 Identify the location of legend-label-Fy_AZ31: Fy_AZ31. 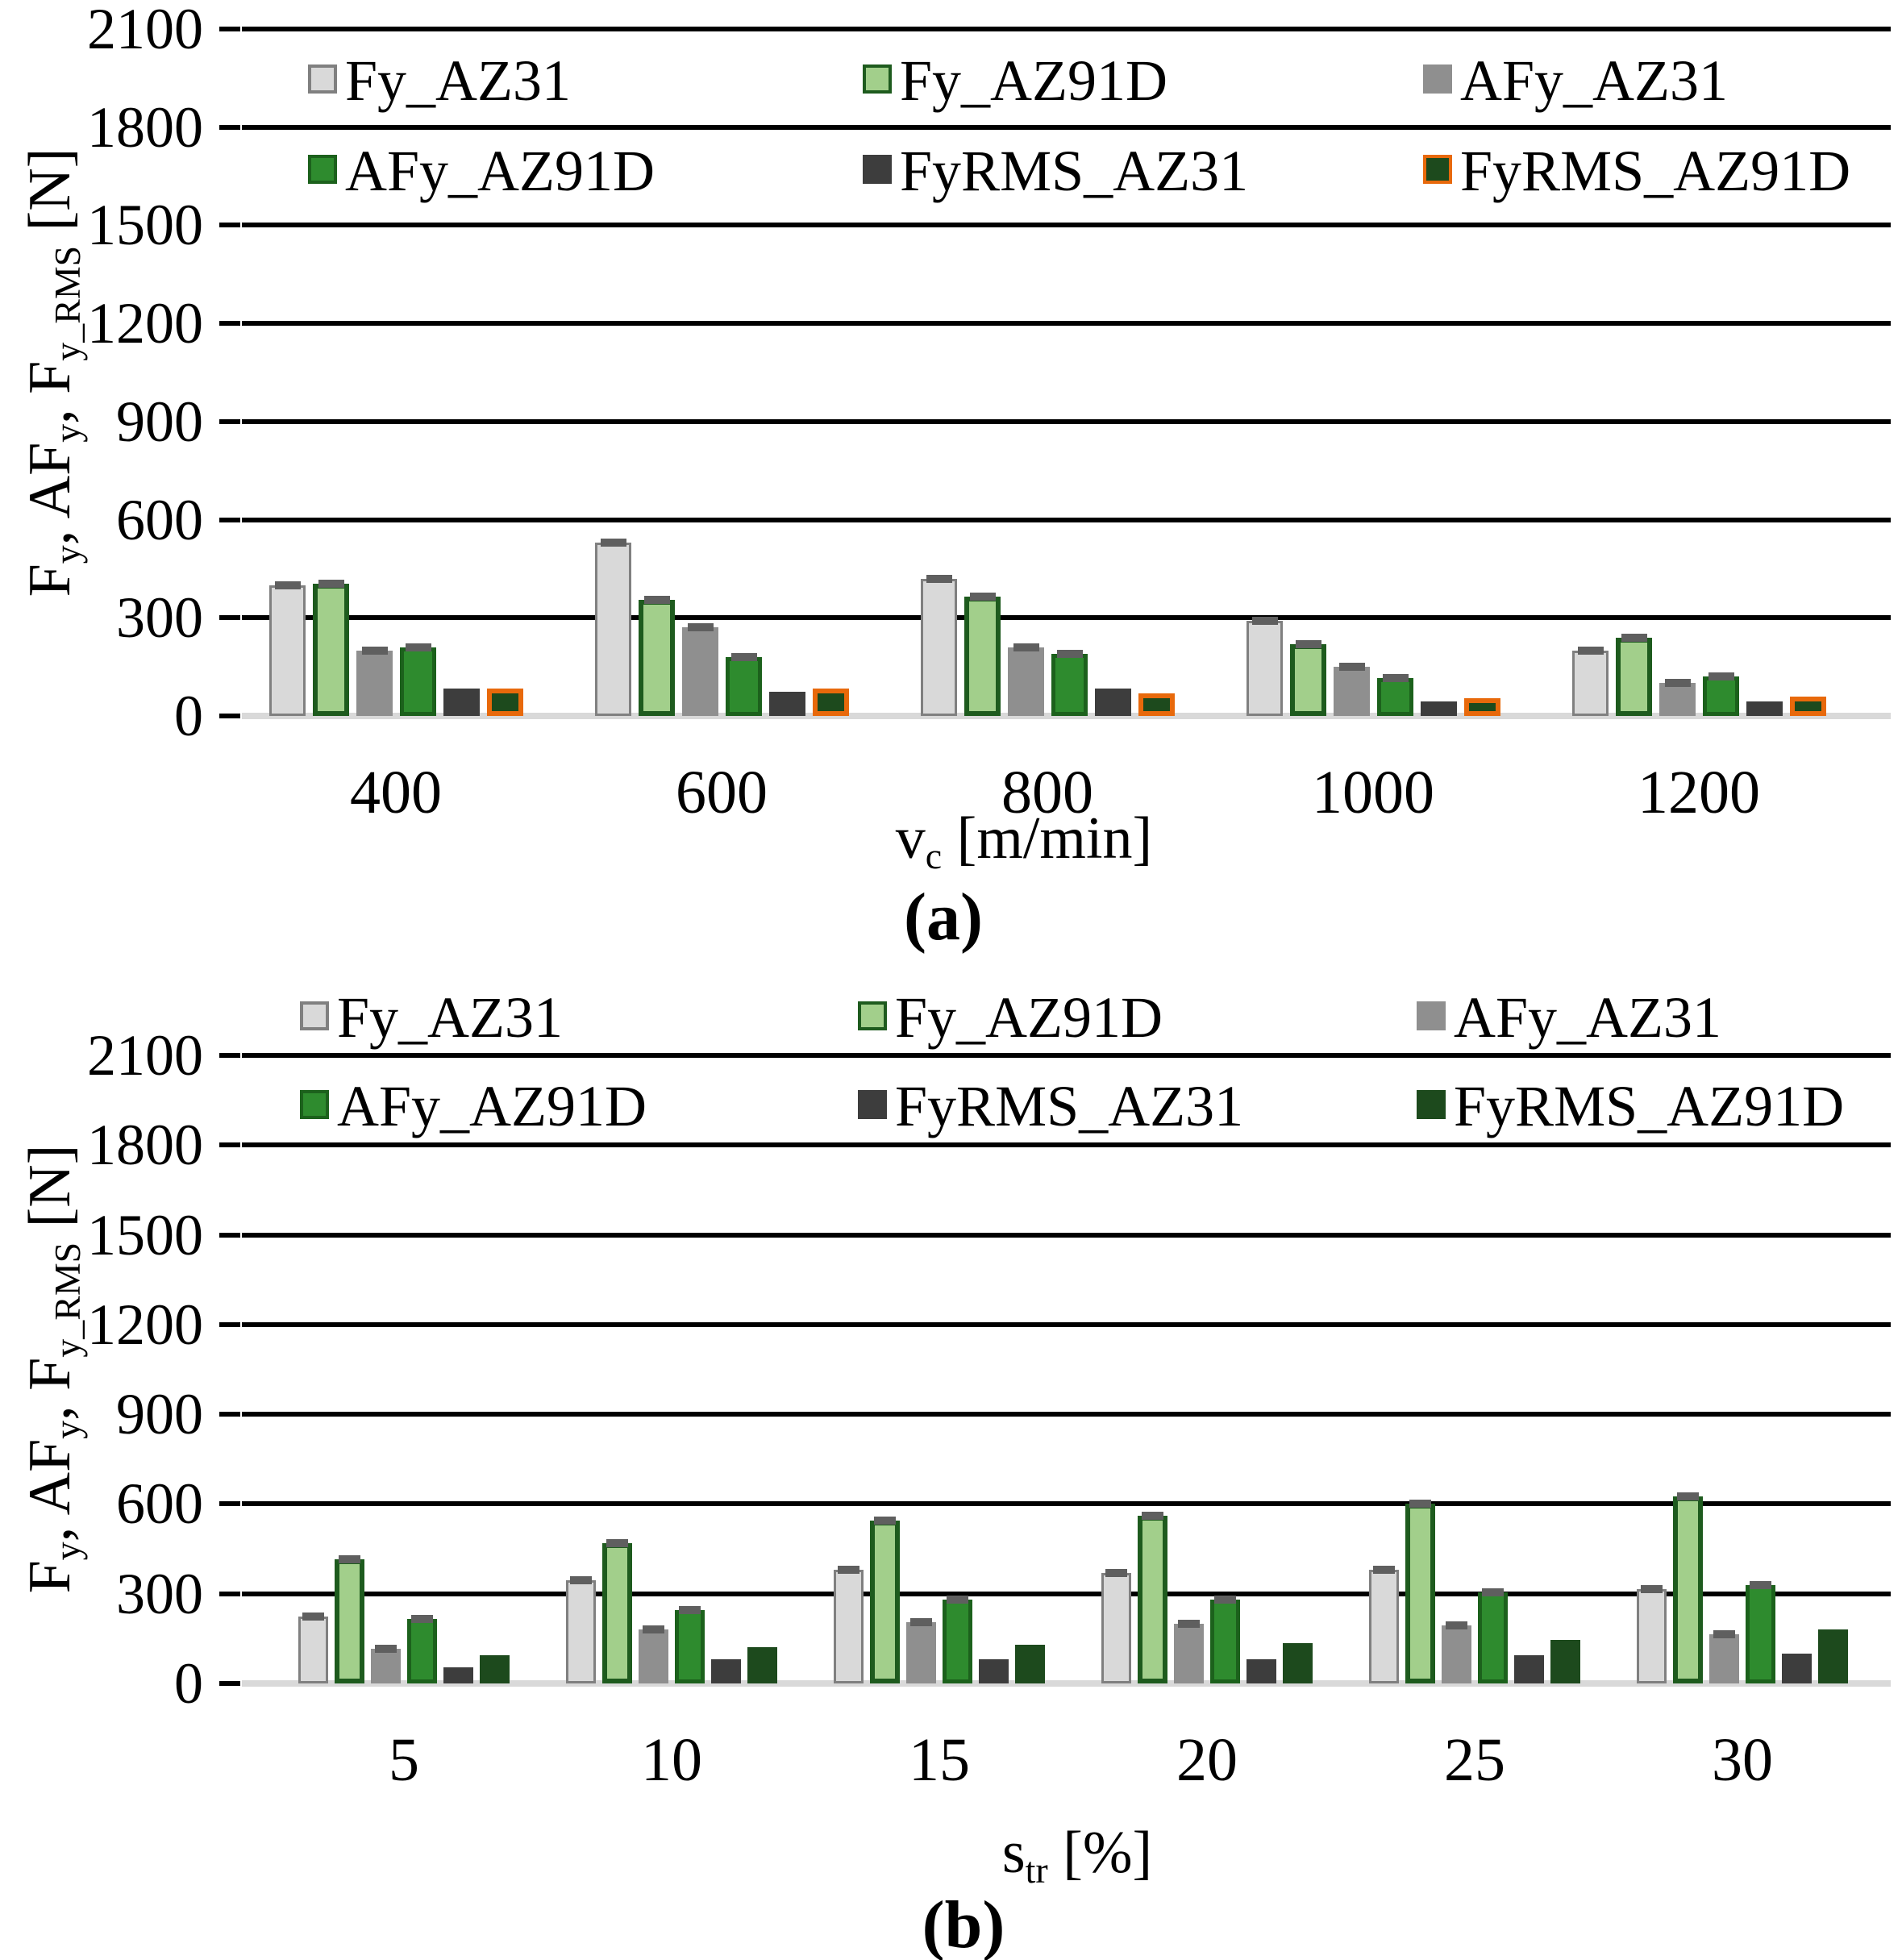
(458, 80).